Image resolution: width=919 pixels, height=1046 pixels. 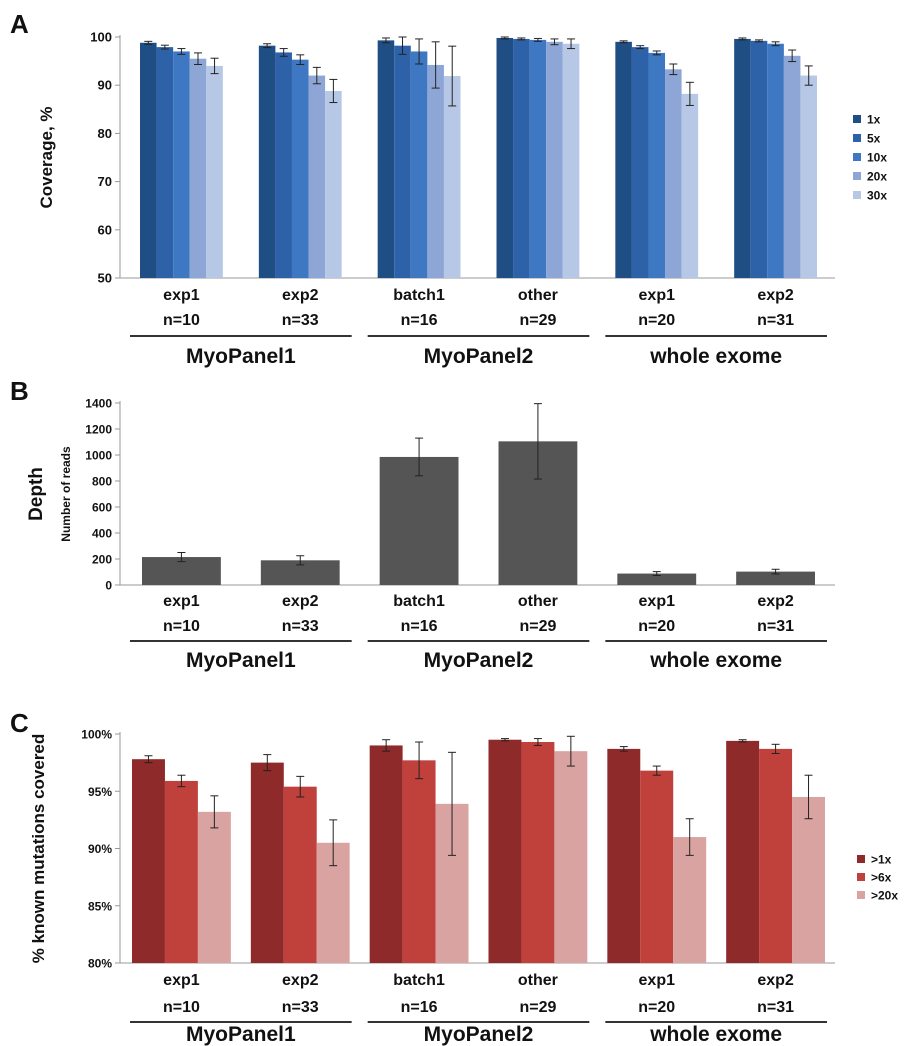 I want to click on y-tick-label: 600, so click(x=102, y=508).